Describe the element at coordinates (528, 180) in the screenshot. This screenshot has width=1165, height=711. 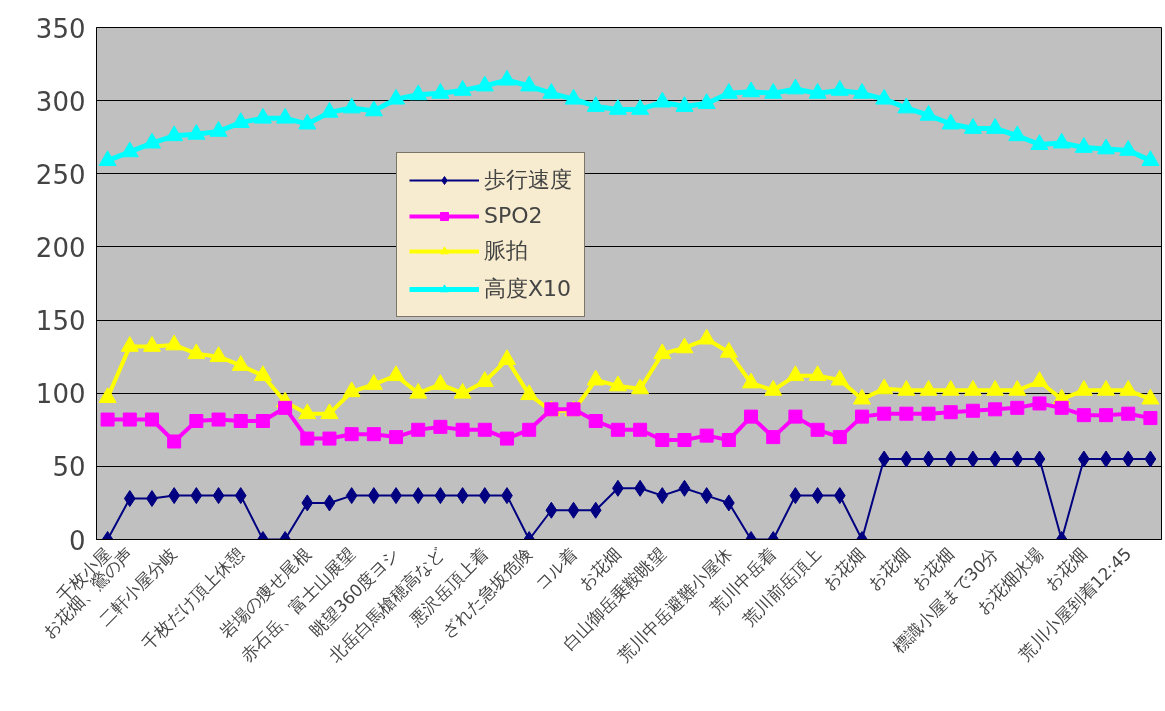
I see `legend-label: 歩行速度` at that location.